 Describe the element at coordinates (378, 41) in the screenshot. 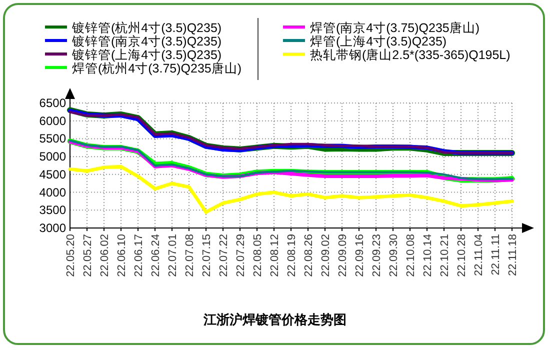

I see `legend-label: 焊管(上海4寸(3.5)Q235)` at that location.